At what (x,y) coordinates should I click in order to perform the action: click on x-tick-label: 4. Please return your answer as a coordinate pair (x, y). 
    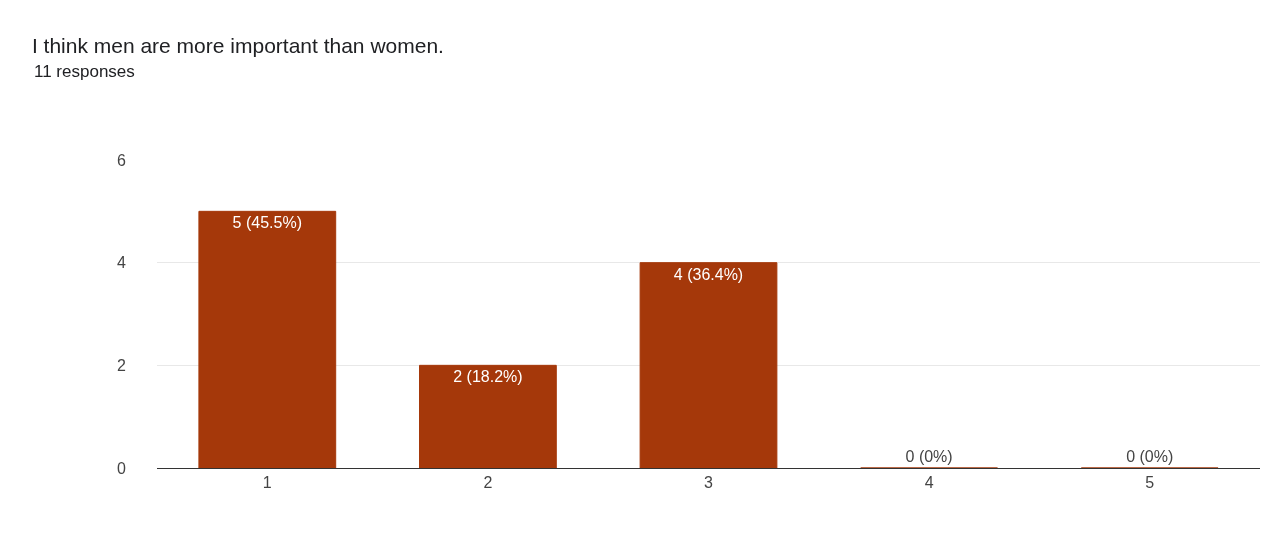
    Looking at the image, I should click on (929, 483).